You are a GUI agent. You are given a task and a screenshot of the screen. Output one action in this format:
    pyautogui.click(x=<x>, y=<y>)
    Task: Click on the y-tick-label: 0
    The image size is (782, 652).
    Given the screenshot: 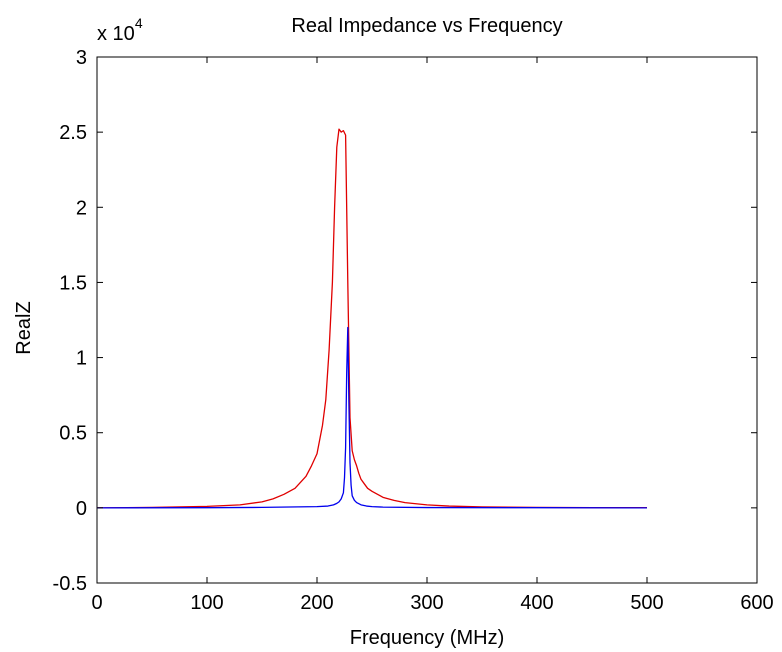 What is the action you would take?
    pyautogui.click(x=81, y=509)
    